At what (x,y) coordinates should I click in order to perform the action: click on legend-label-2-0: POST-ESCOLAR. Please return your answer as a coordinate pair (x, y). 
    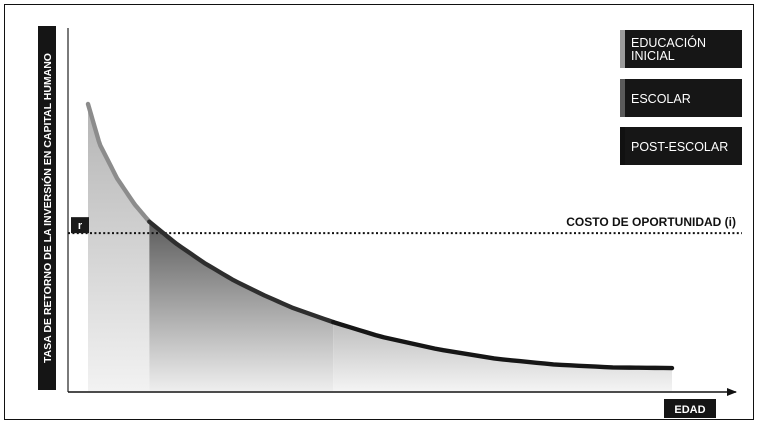
    Looking at the image, I should click on (679, 147).